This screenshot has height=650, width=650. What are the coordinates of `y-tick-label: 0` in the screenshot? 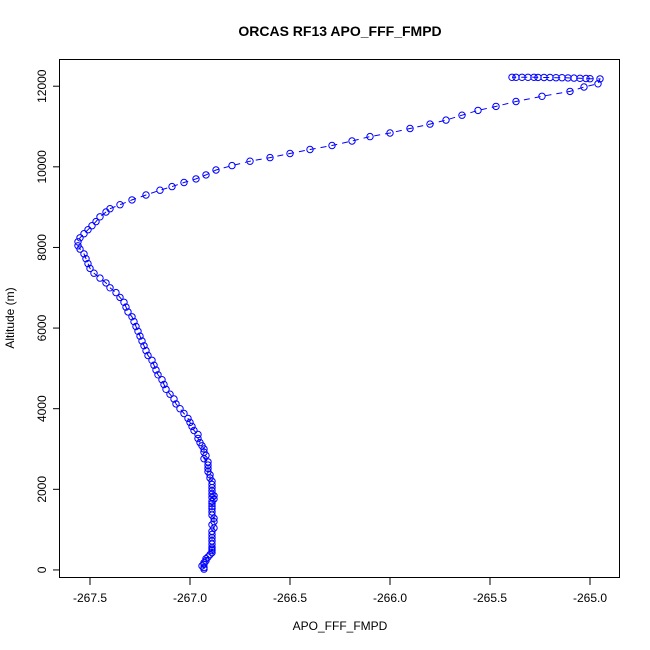 It's located at (42, 569).